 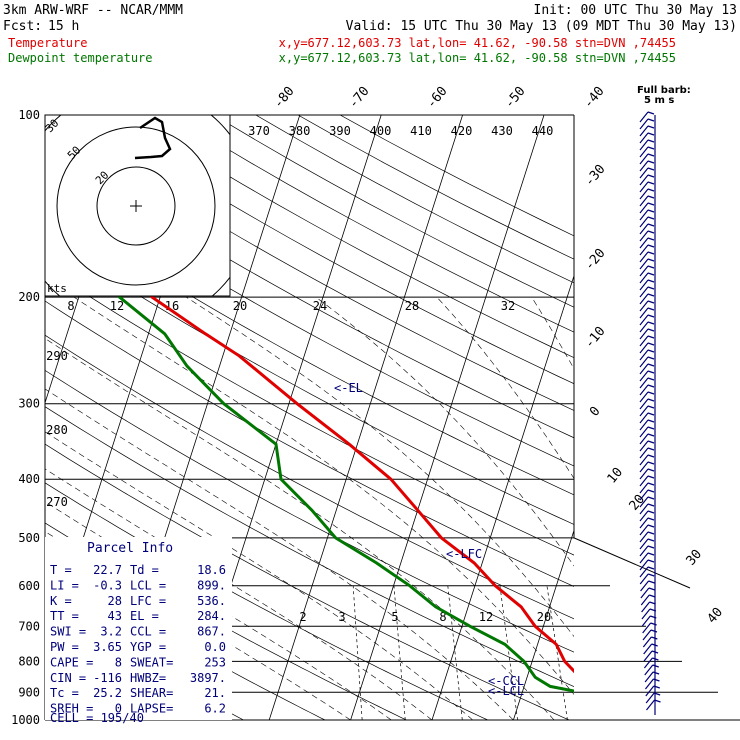 I want to click on parcel-field-label: CIN =, so click(x=68, y=678).